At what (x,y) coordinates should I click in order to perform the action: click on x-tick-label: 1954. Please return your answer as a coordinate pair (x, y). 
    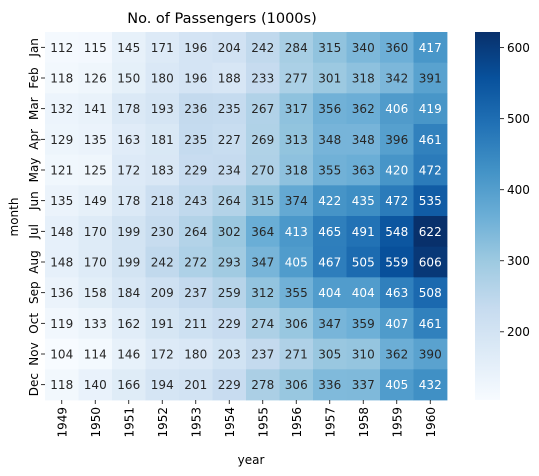
    Looking at the image, I should click on (230, 422).